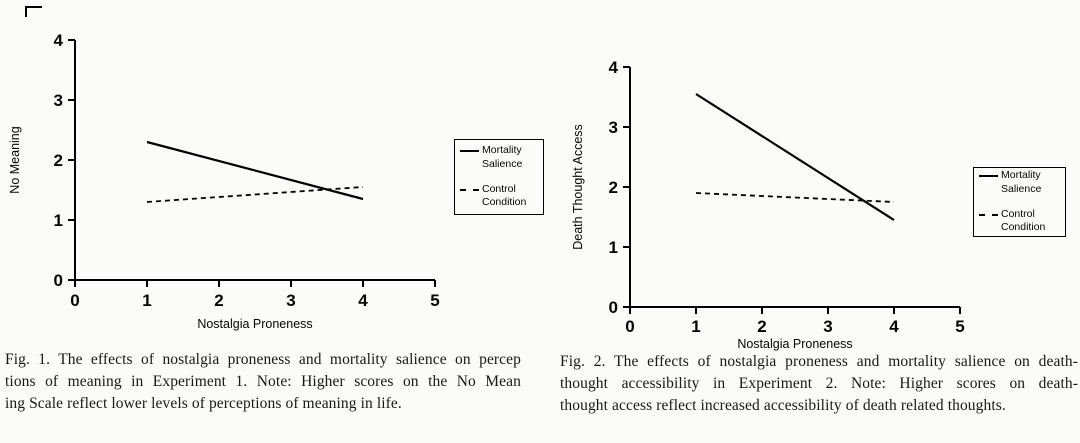  What do you see at coordinates (1019, 202) in the screenshot?
I see `fig2-legend: Mortality Salience Control Condition` at bounding box center [1019, 202].